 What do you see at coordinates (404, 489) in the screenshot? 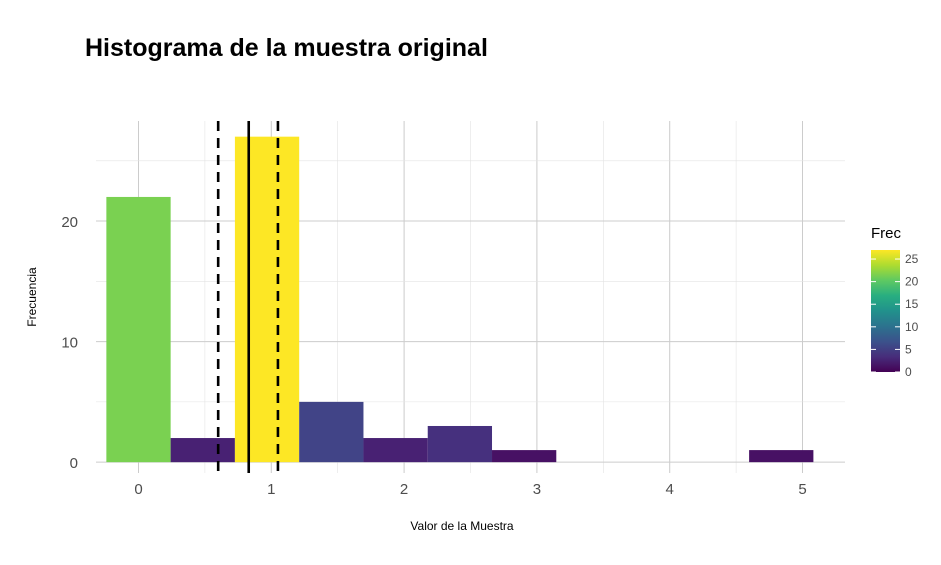
I see `x-tick-label: 2` at bounding box center [404, 489].